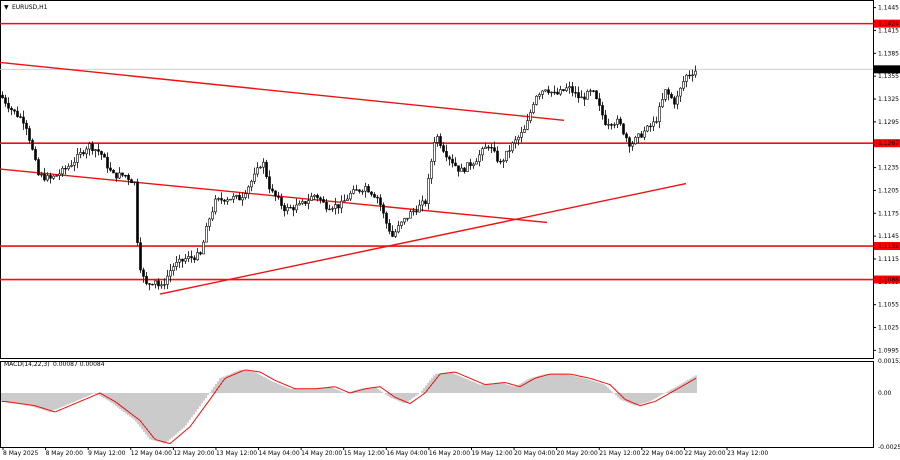 The width and height of the screenshot is (900, 460). I want to click on chart-header: ▼ EURUSD,H1, so click(26, 7).